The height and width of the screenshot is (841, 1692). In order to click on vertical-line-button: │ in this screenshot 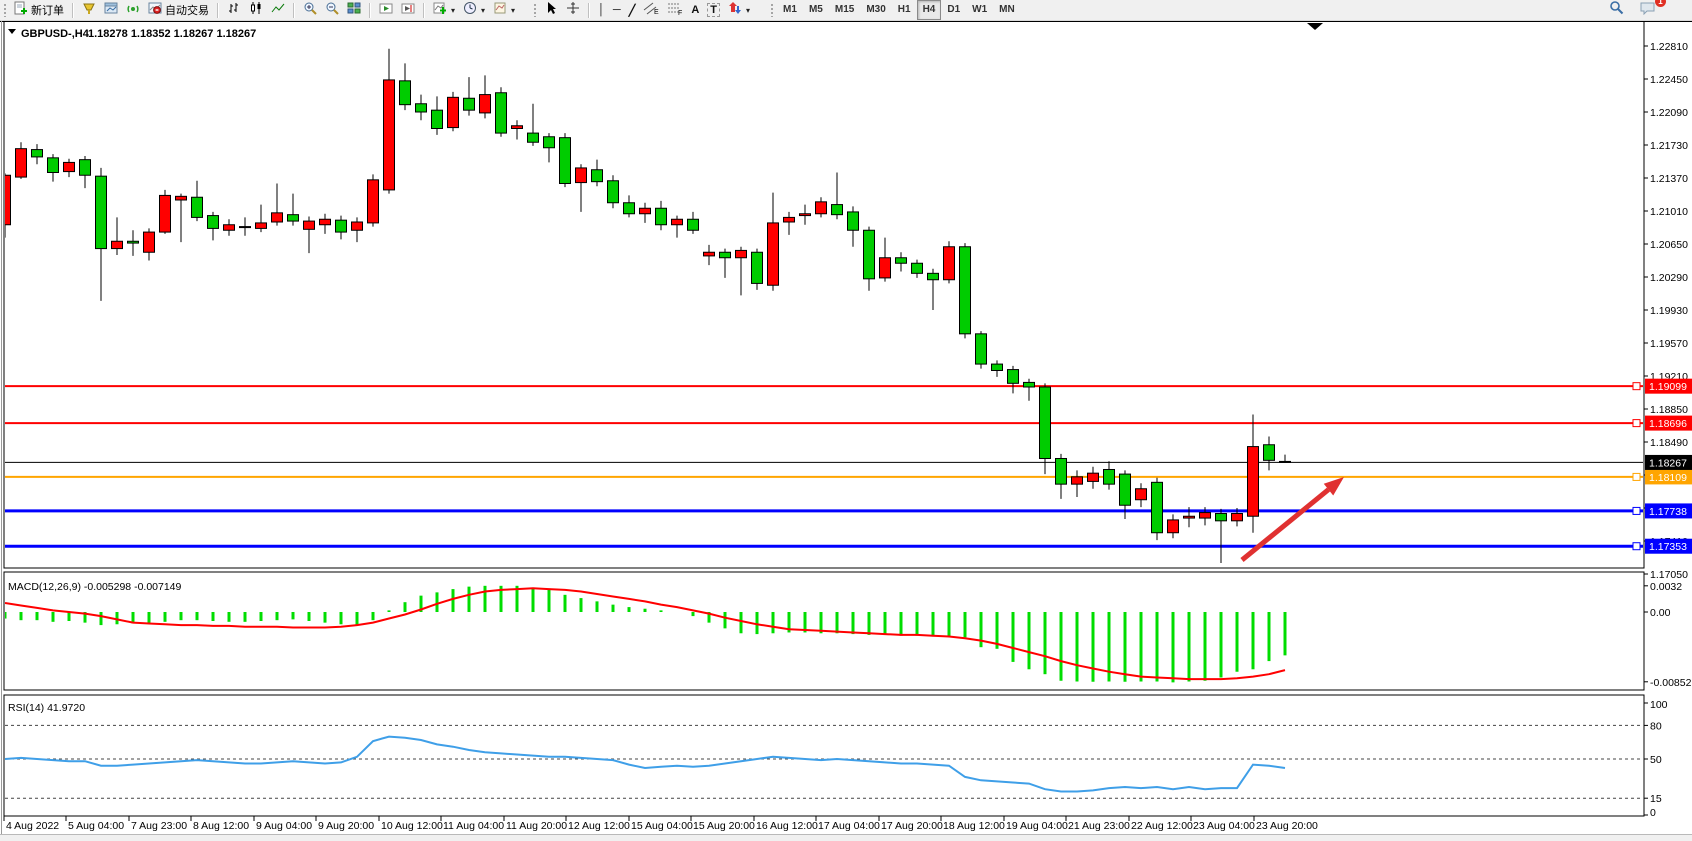, I will do `click(601, 10)`.